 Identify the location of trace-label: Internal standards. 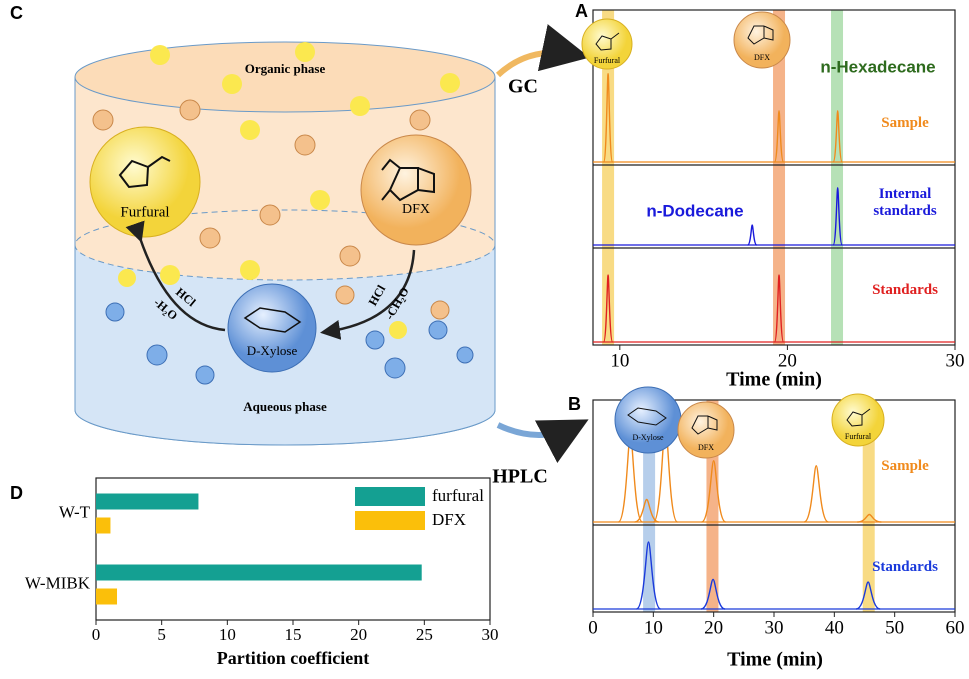
(905, 202).